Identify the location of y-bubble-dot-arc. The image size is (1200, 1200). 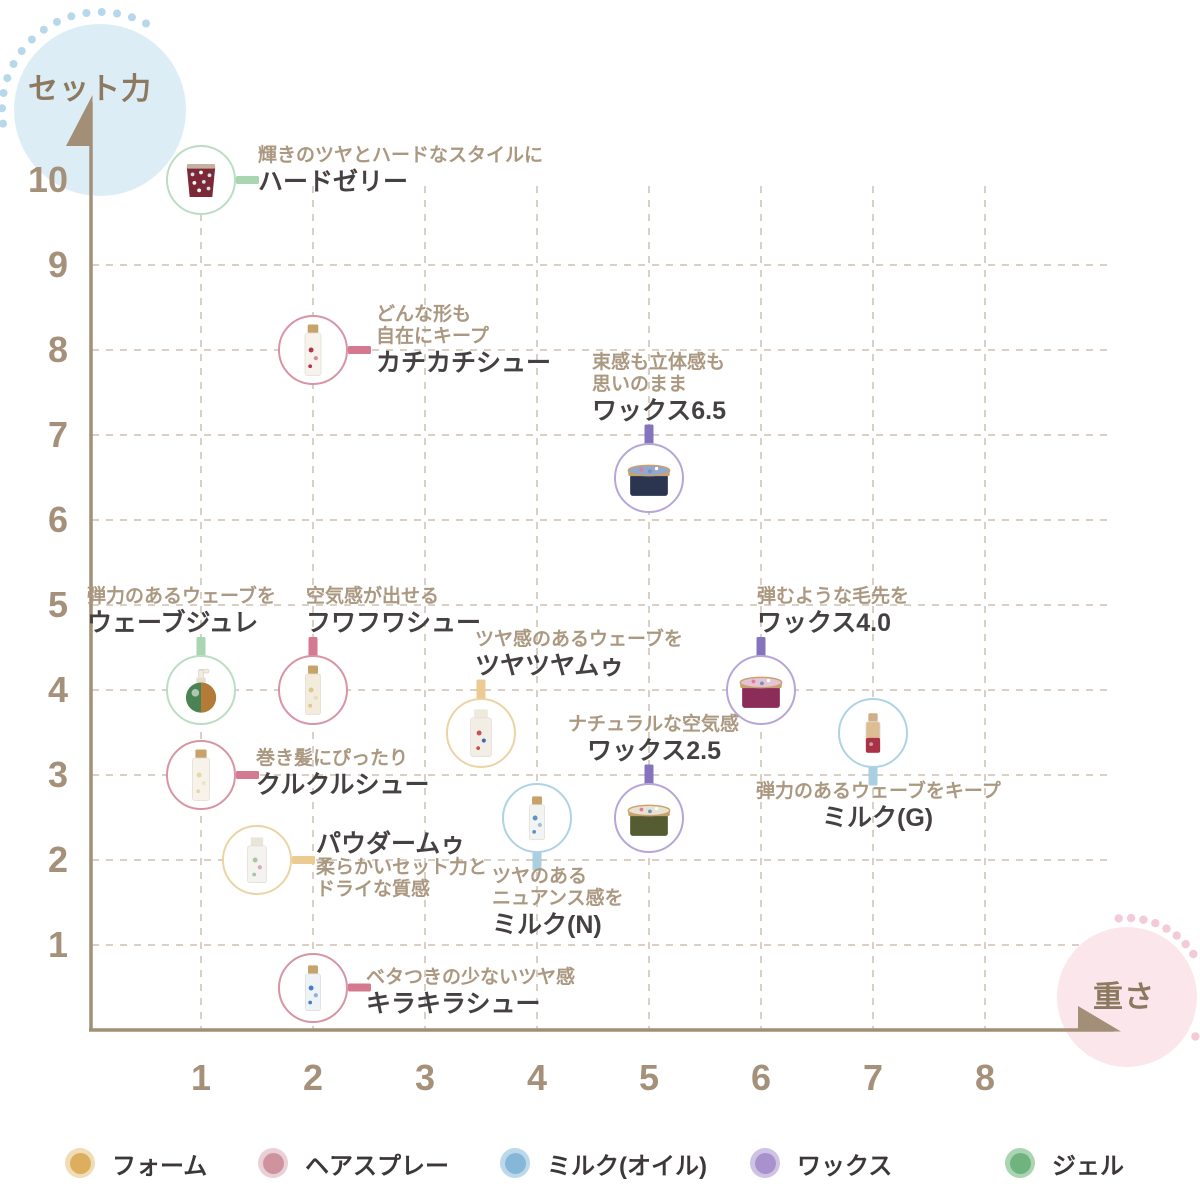
(75, 68).